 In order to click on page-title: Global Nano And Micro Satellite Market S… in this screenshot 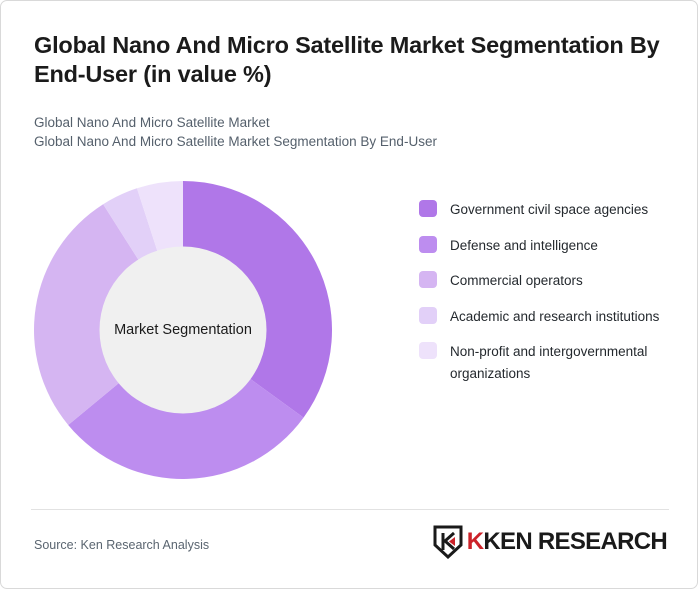, I will do `click(347, 59)`.